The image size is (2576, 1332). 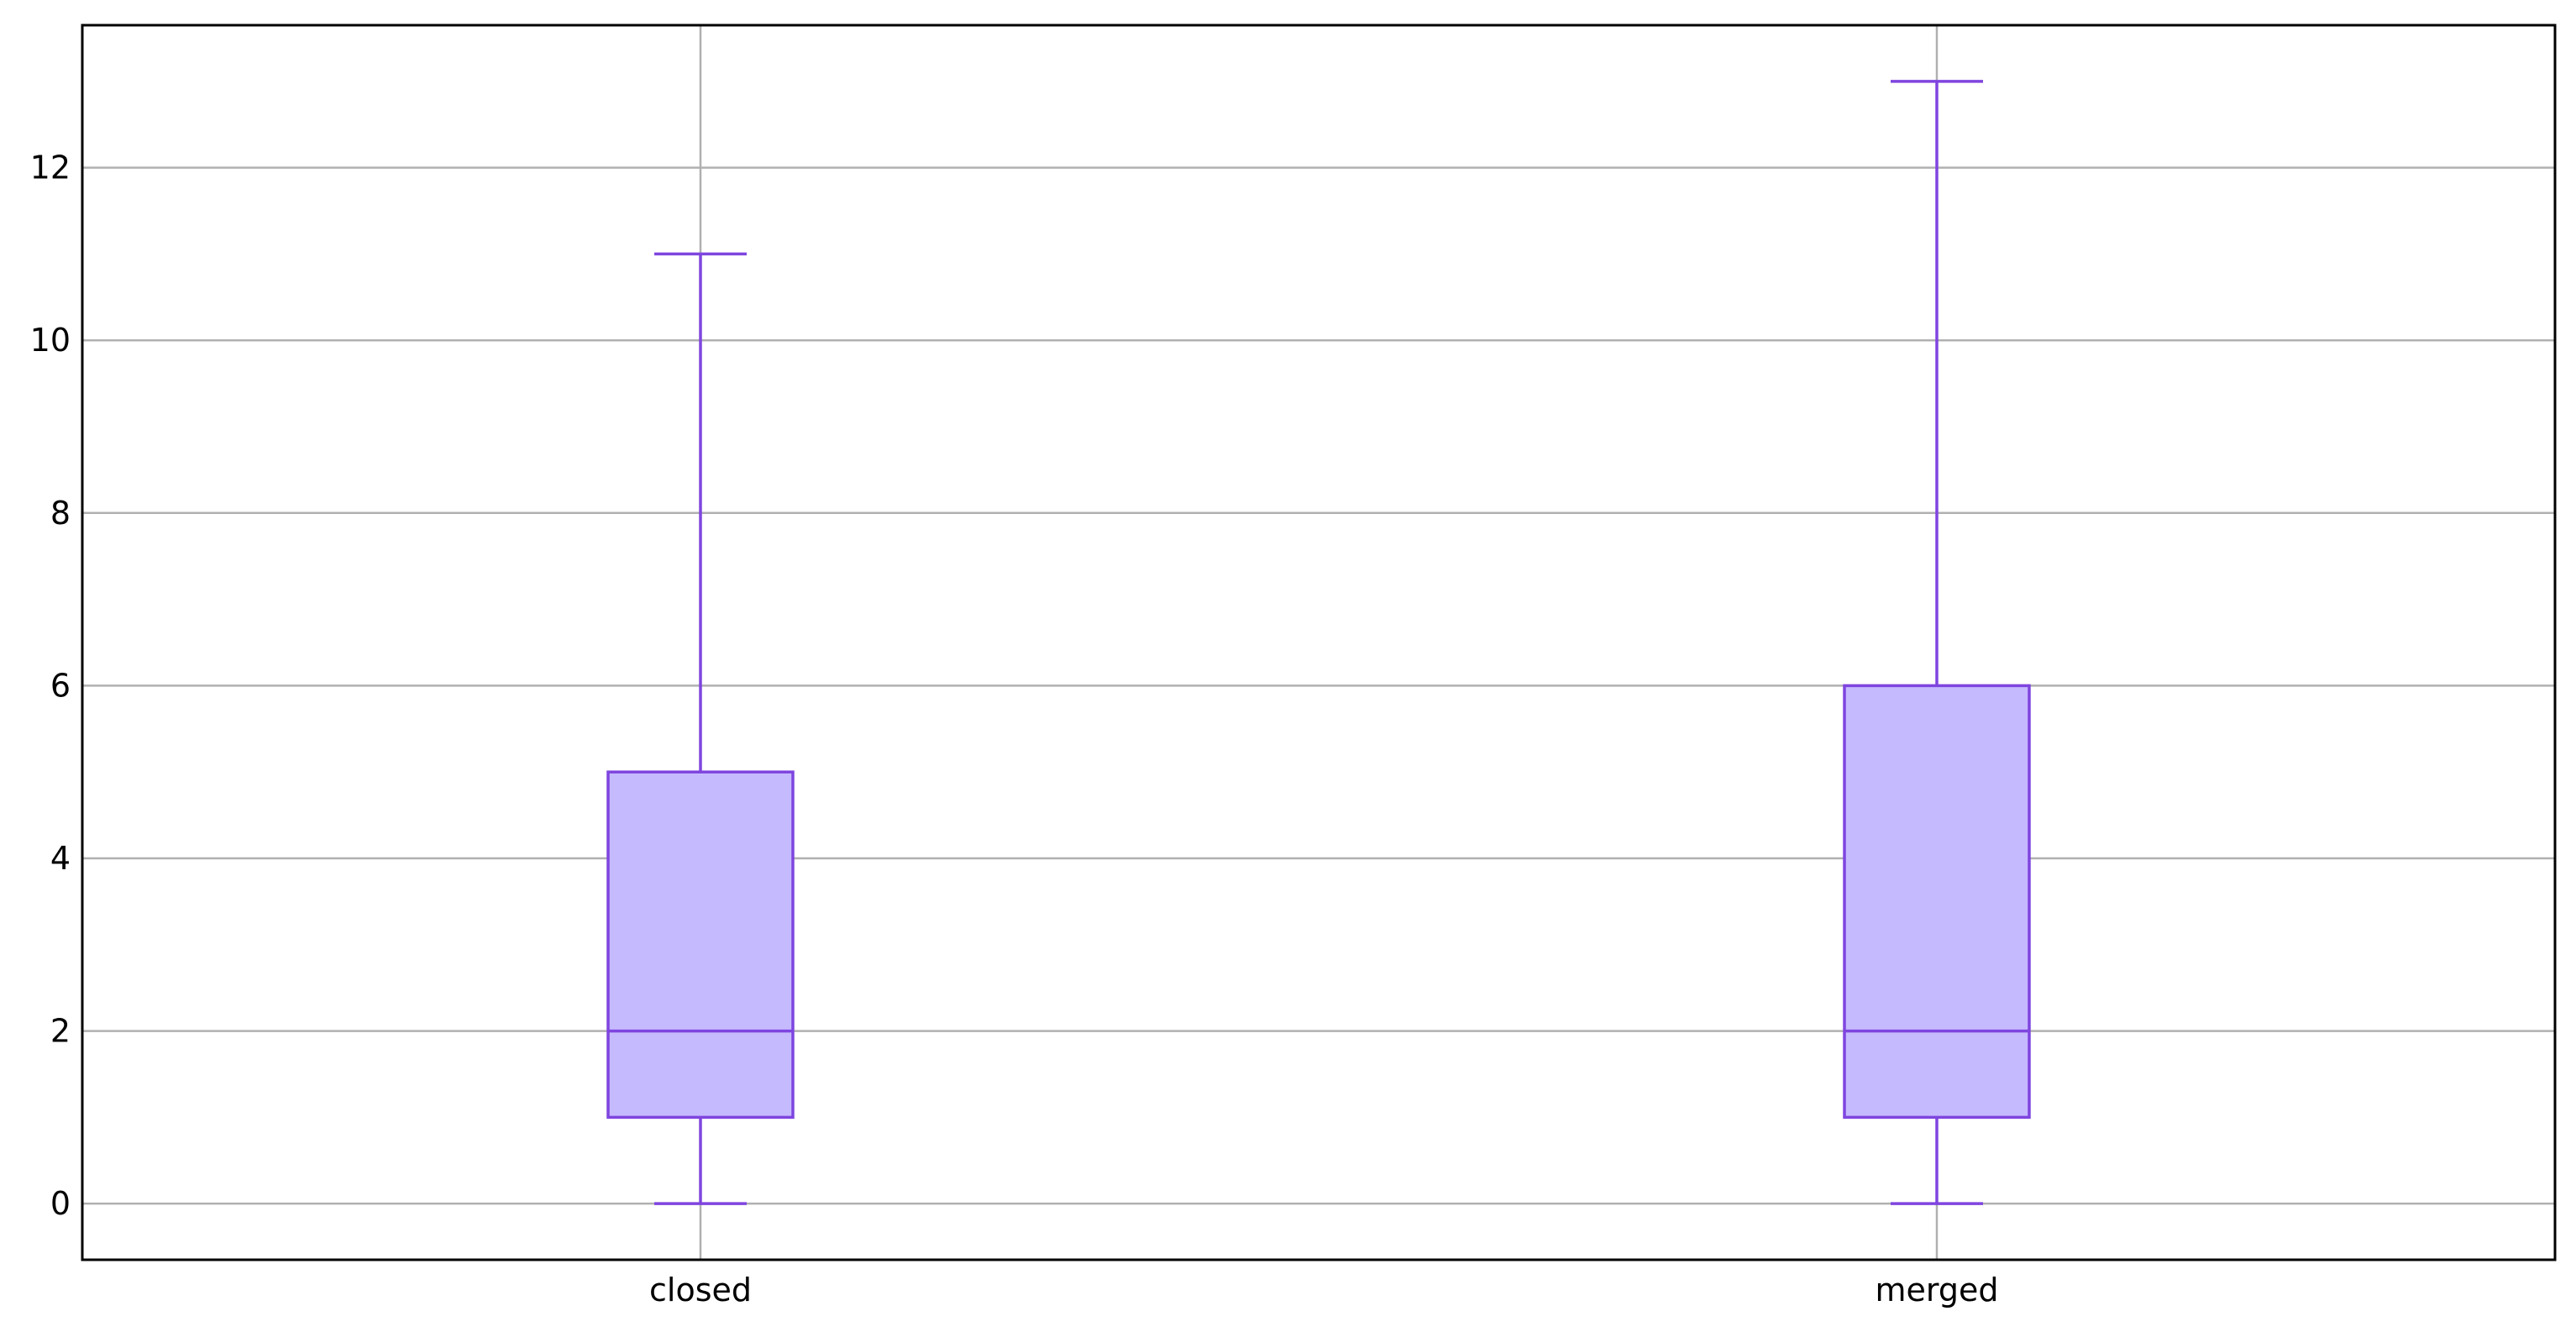 What do you see at coordinates (700, 728) in the screenshot?
I see `box-closed` at bounding box center [700, 728].